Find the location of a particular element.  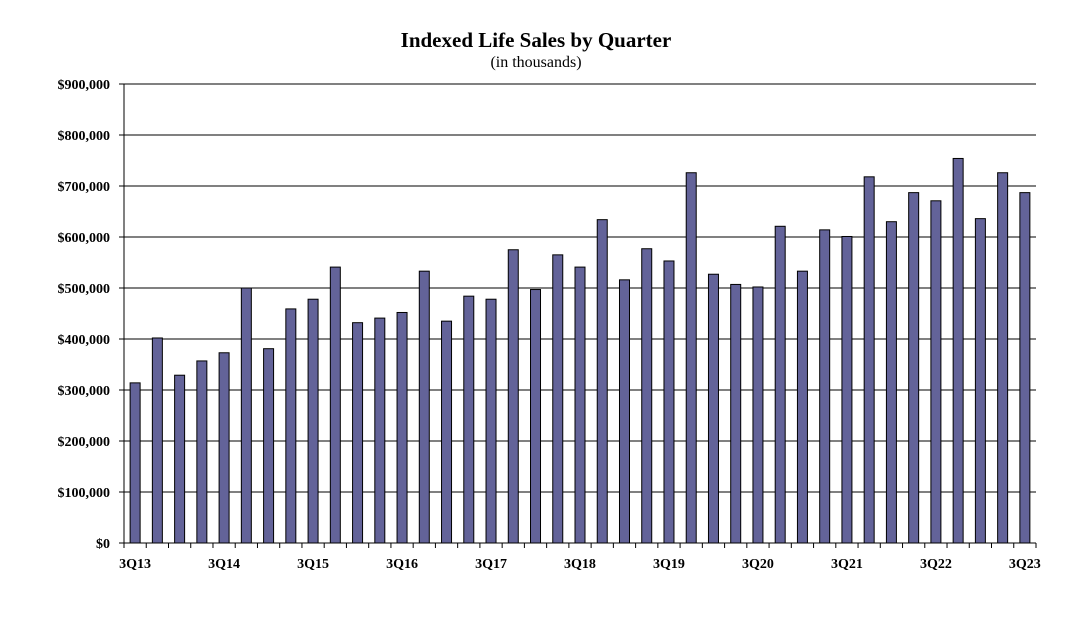

bar-1Q14 is located at coordinates (180, 459).